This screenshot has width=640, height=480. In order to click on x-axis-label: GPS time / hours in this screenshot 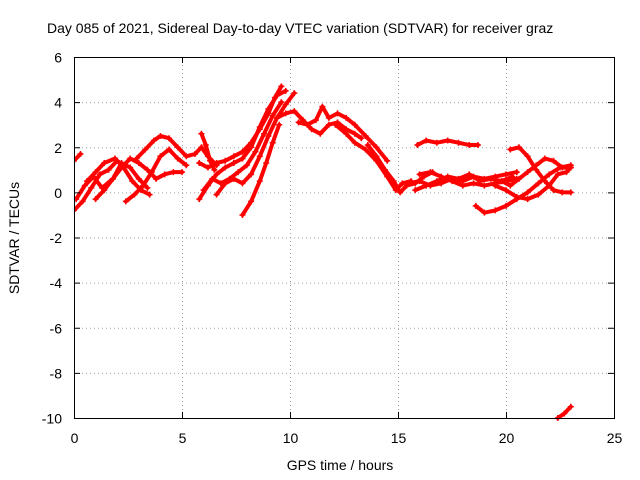, I will do `click(340, 465)`.